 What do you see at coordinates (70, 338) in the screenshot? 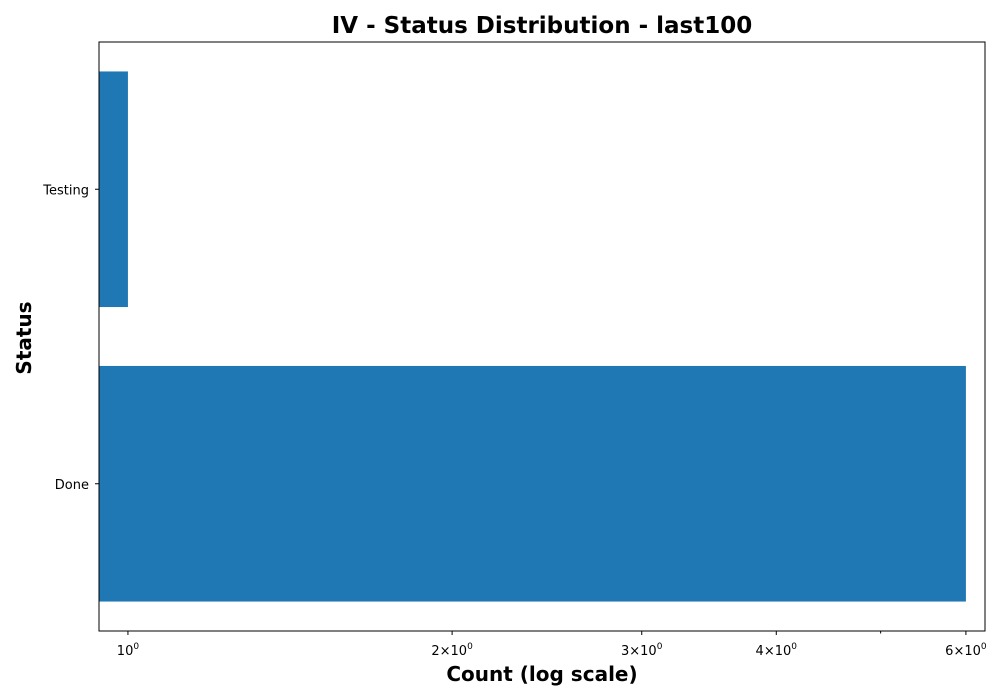
I see `y-axis-ticks: Testing Done` at bounding box center [70, 338].